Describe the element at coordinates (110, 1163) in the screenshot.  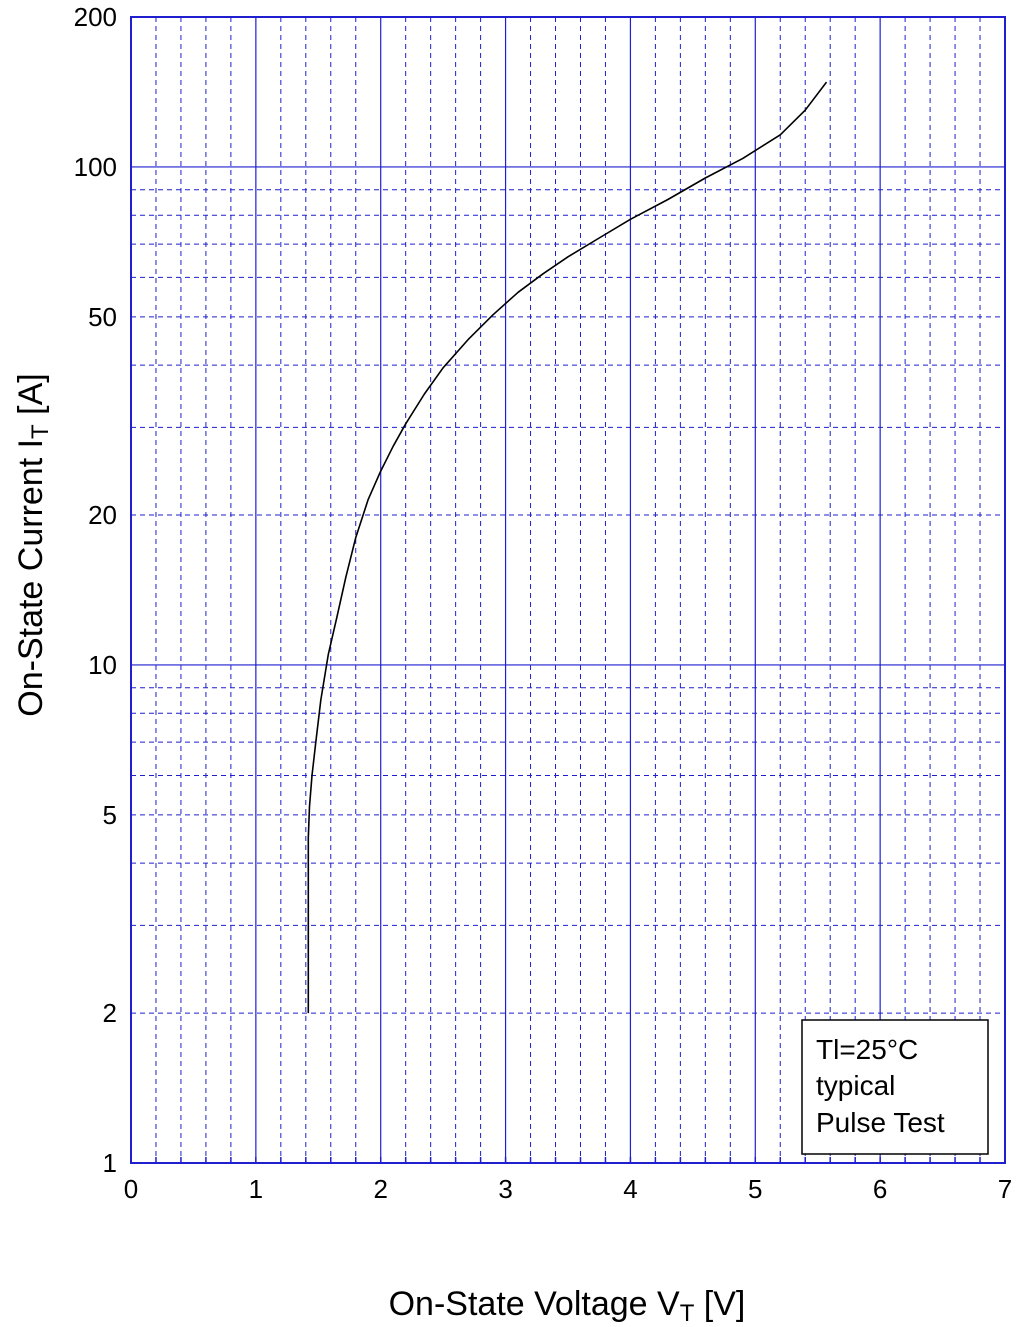
I see `y-tick-label: 1` at that location.